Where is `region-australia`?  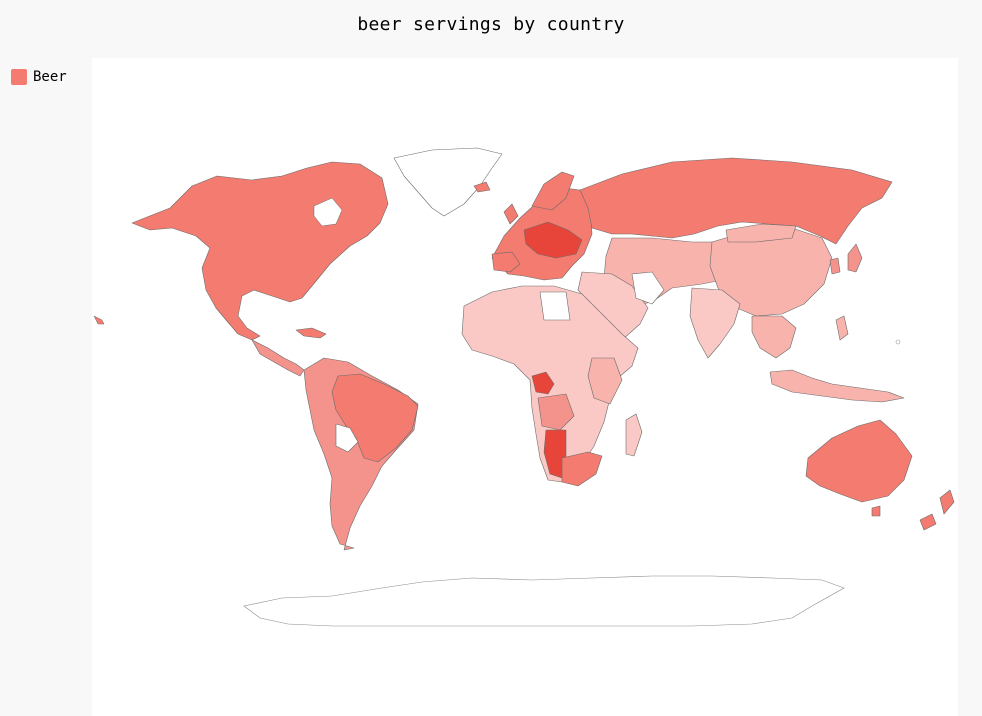
region-australia is located at coordinates (859, 461).